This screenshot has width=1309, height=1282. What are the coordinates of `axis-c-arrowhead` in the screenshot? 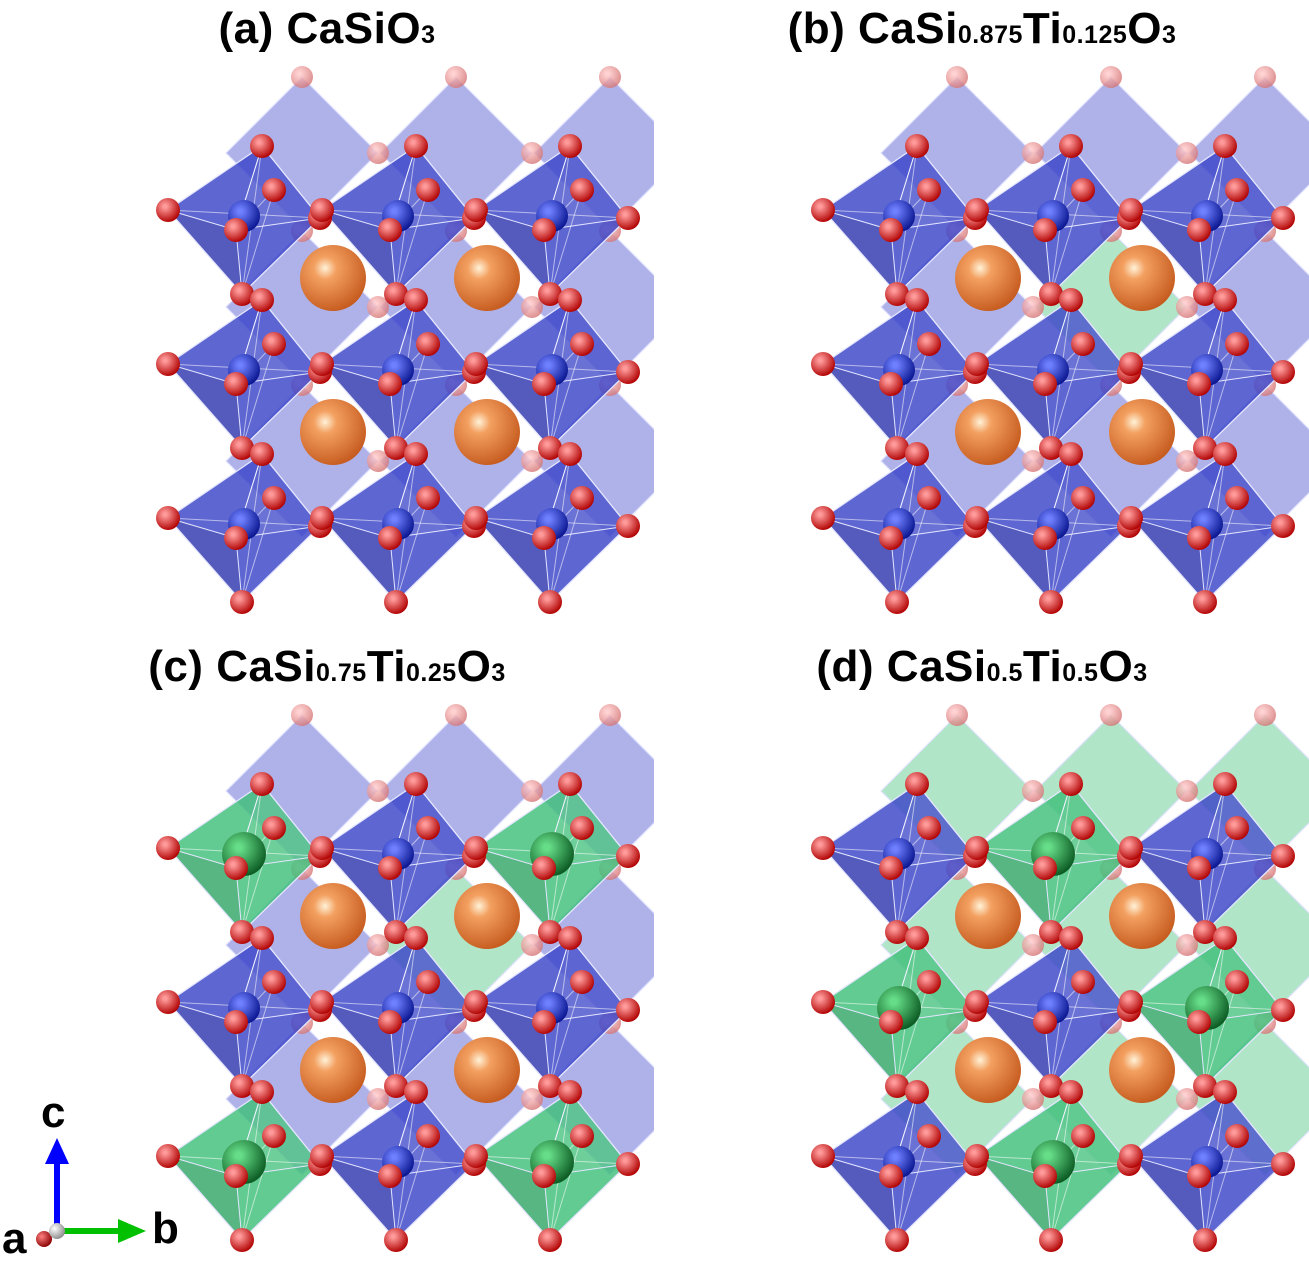 It's located at (57, 1151).